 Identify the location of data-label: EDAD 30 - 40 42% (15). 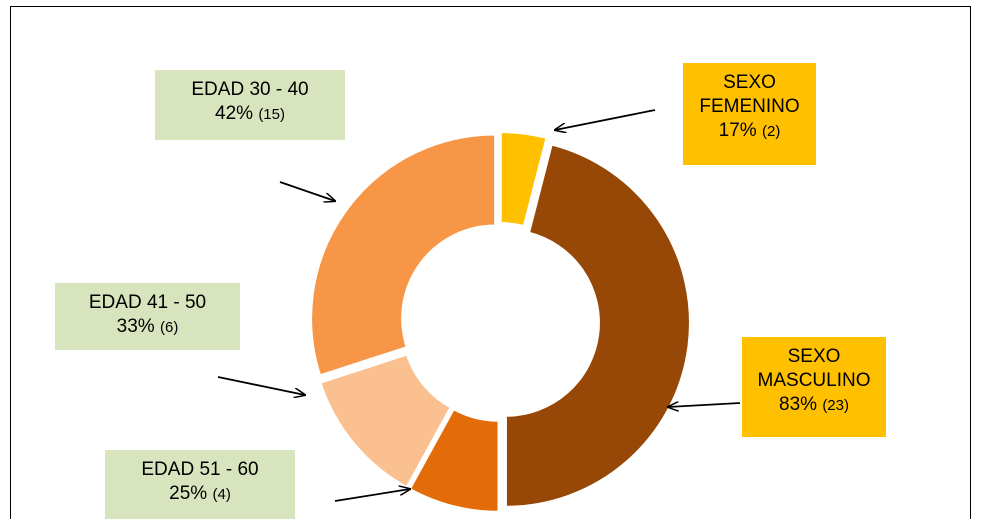
(250, 105).